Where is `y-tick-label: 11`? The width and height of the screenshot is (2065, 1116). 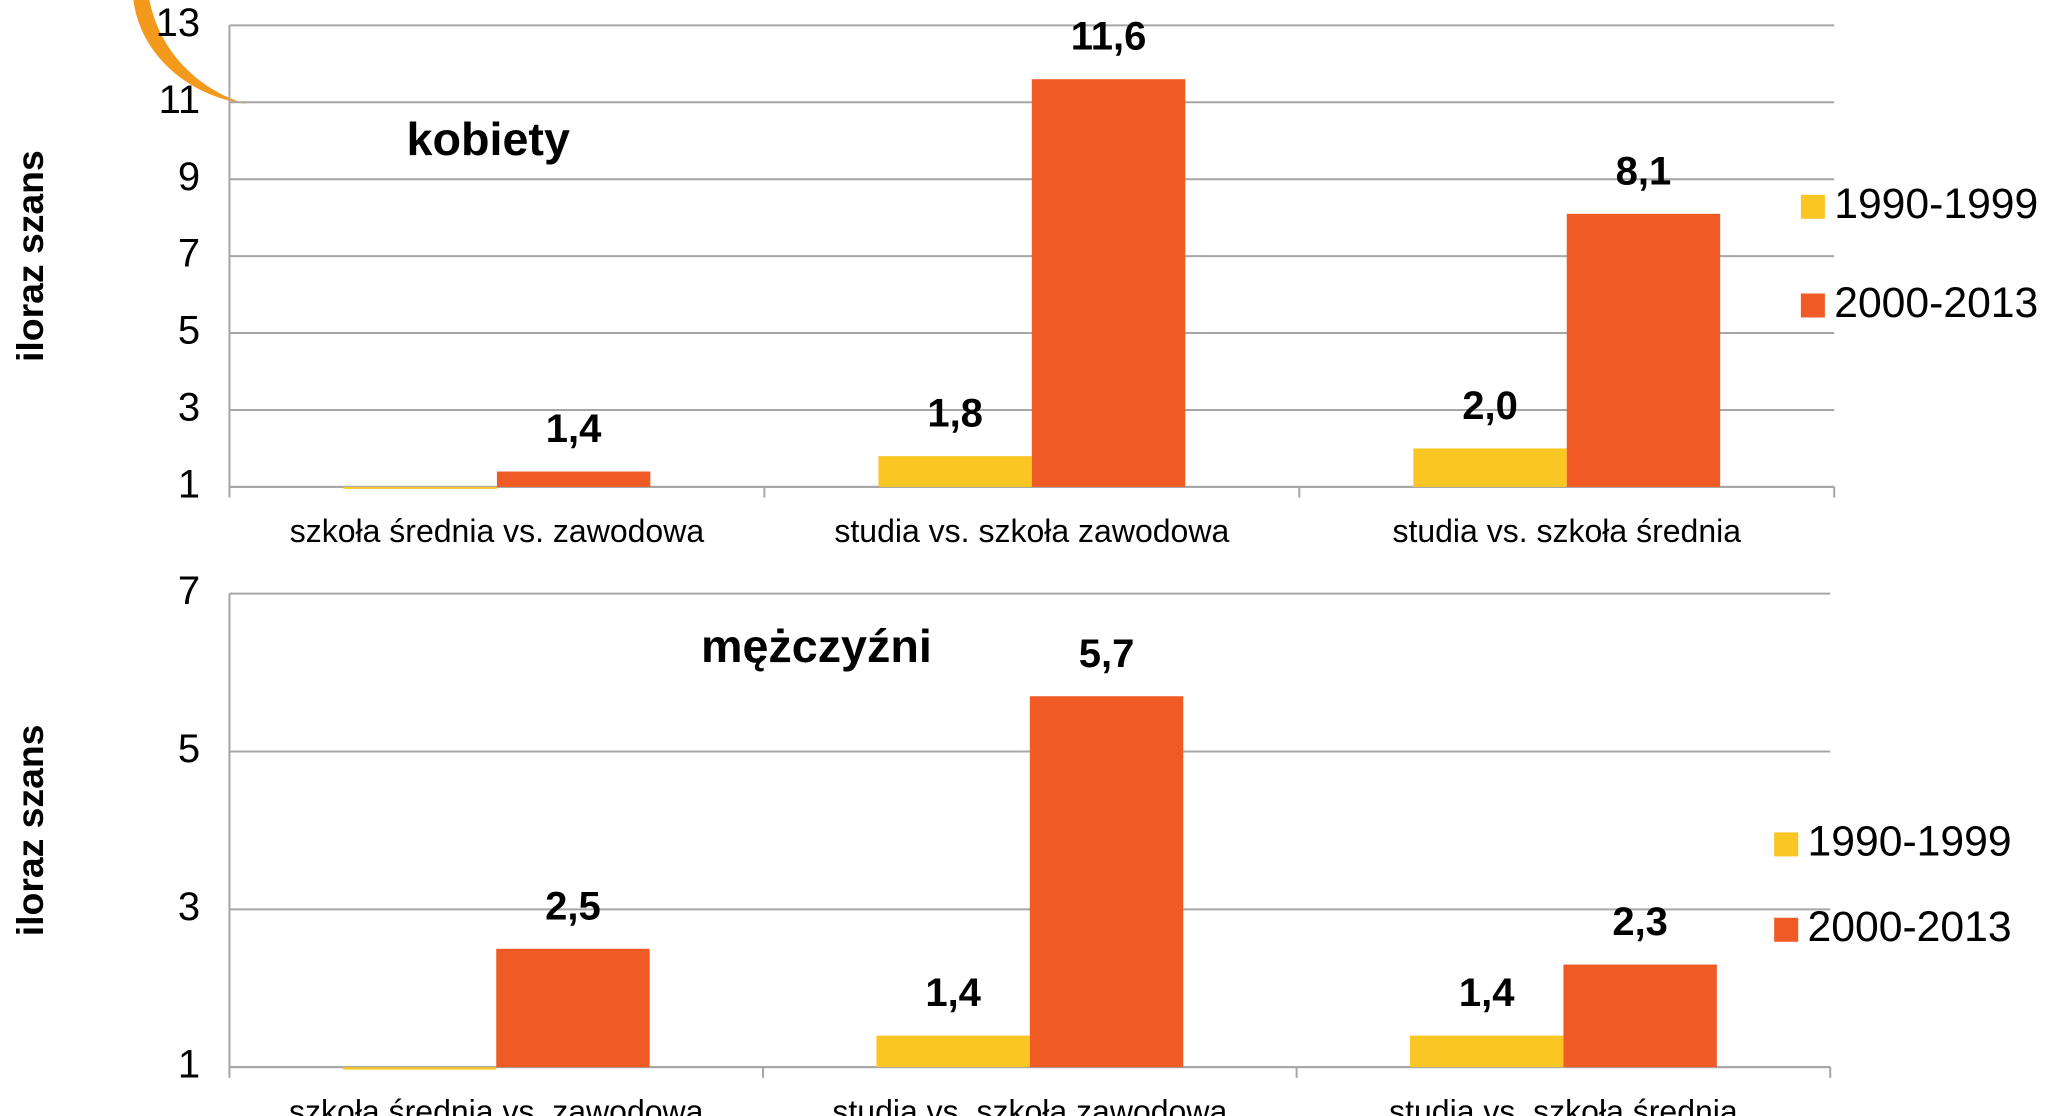 y-tick-label: 11 is located at coordinates (180, 100).